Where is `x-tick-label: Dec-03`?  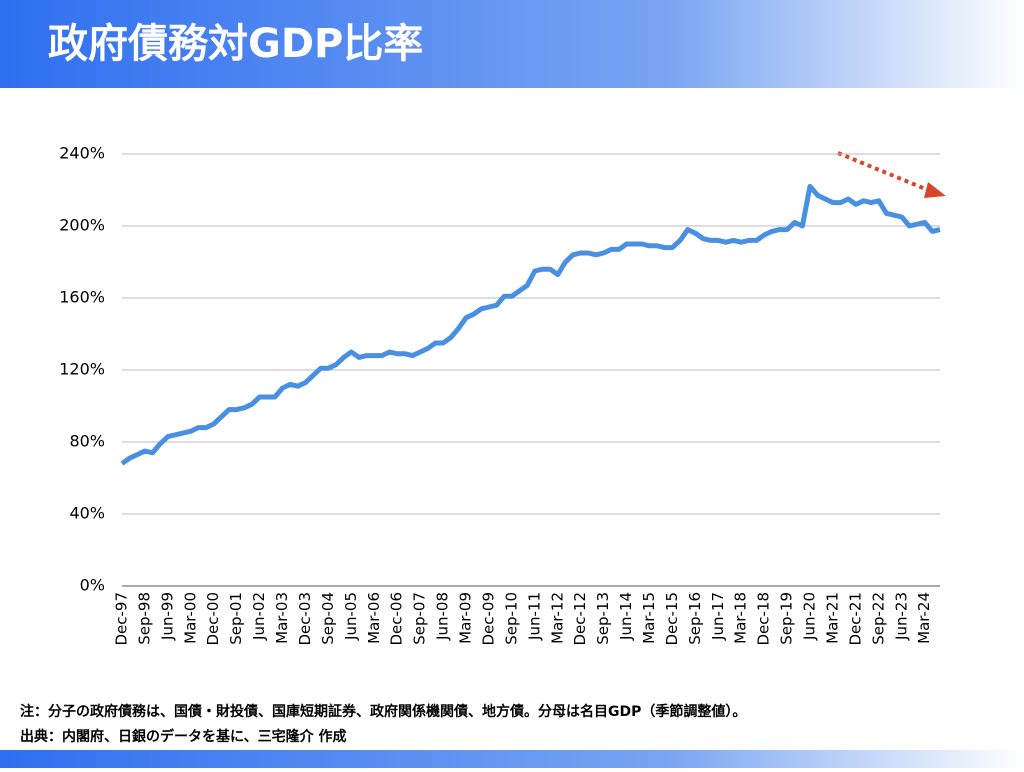
x-tick-label: Dec-03 is located at coordinates (305, 619).